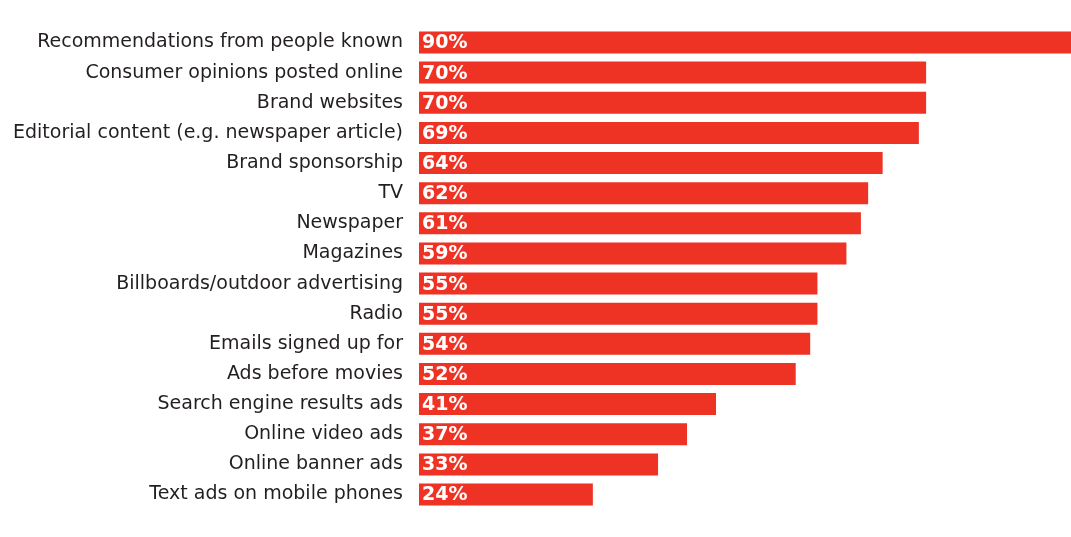  I want to click on y-tick-label: Radio, so click(376, 311).